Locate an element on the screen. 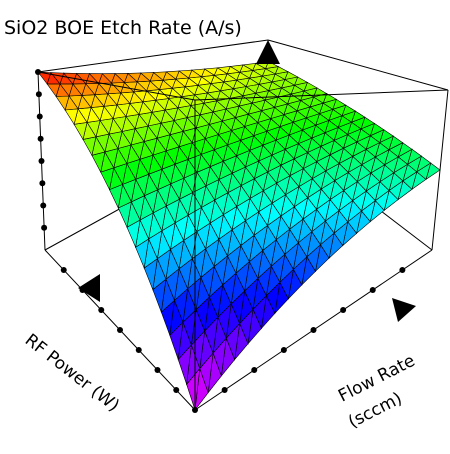 This screenshot has height=454, width=450. z-axis-arrow is located at coordinates (268, 52).